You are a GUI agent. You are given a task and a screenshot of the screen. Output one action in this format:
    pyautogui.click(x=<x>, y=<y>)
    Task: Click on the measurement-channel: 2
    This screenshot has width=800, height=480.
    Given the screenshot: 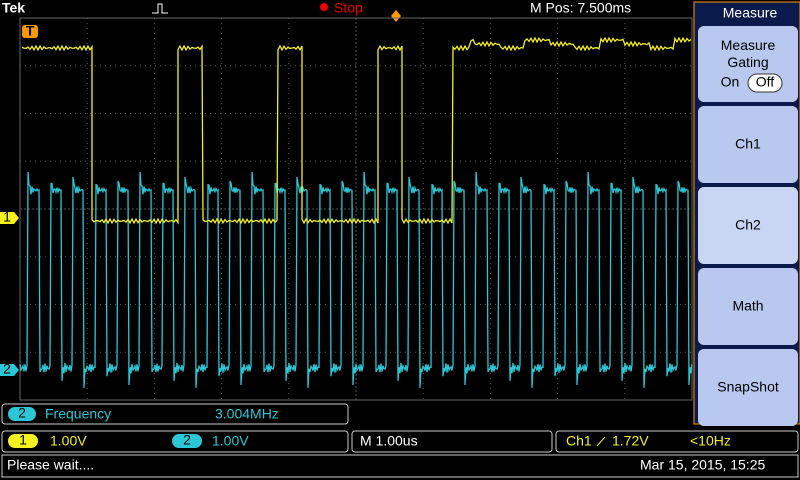 What is the action you would take?
    pyautogui.click(x=22, y=413)
    